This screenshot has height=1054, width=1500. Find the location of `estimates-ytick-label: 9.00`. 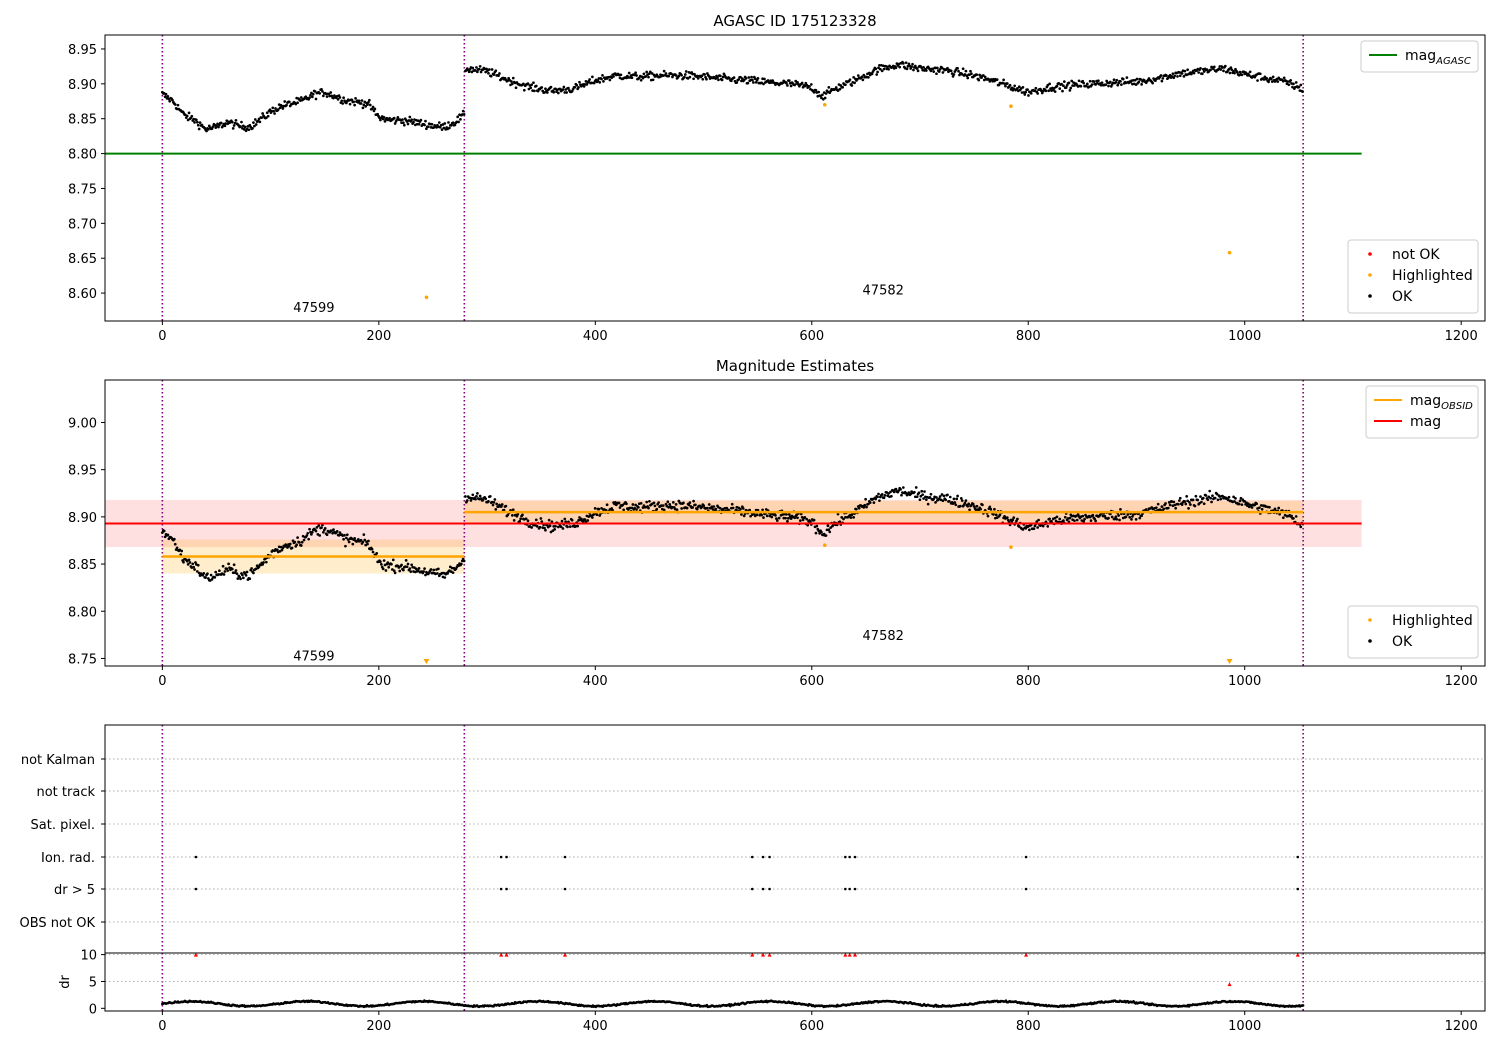

estimates-ytick-label: 9.00 is located at coordinates (82, 423).